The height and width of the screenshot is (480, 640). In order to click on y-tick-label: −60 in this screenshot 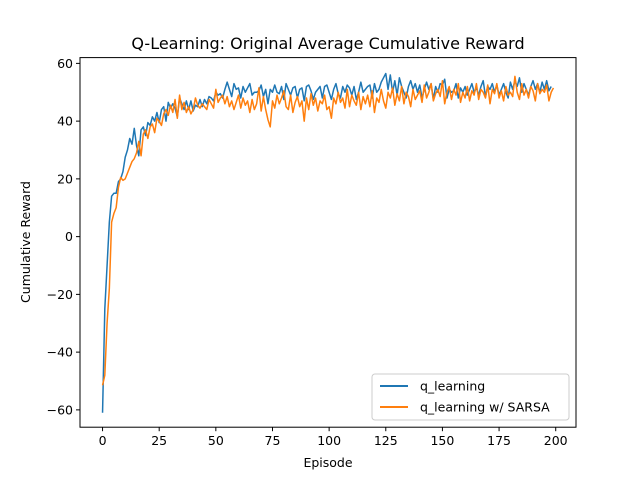, I will do `click(60, 409)`.